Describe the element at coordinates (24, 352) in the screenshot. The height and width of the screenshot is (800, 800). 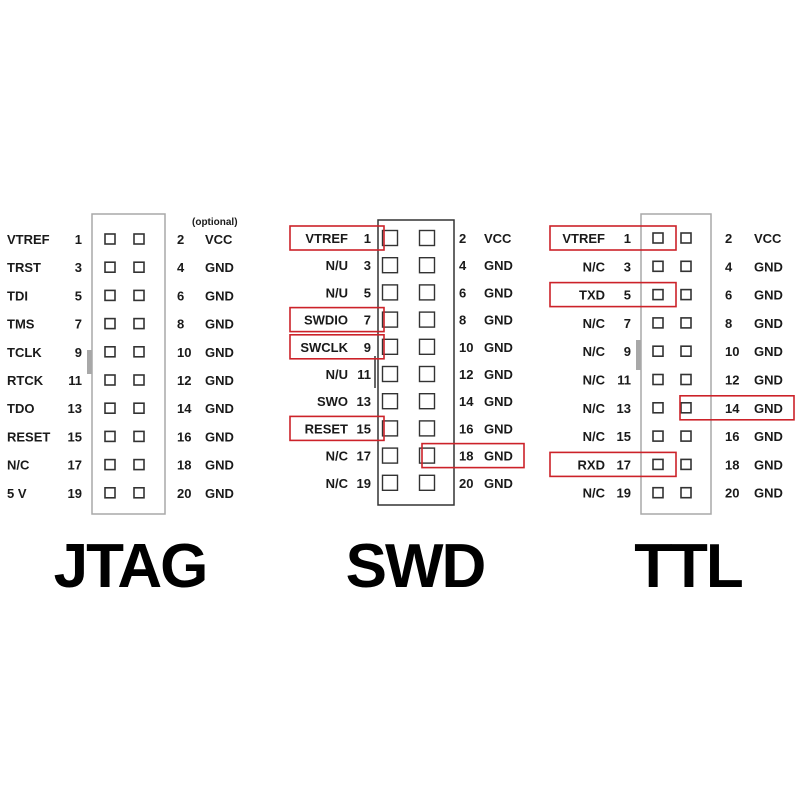
I see `jtag-left-name: TCLK` at that location.